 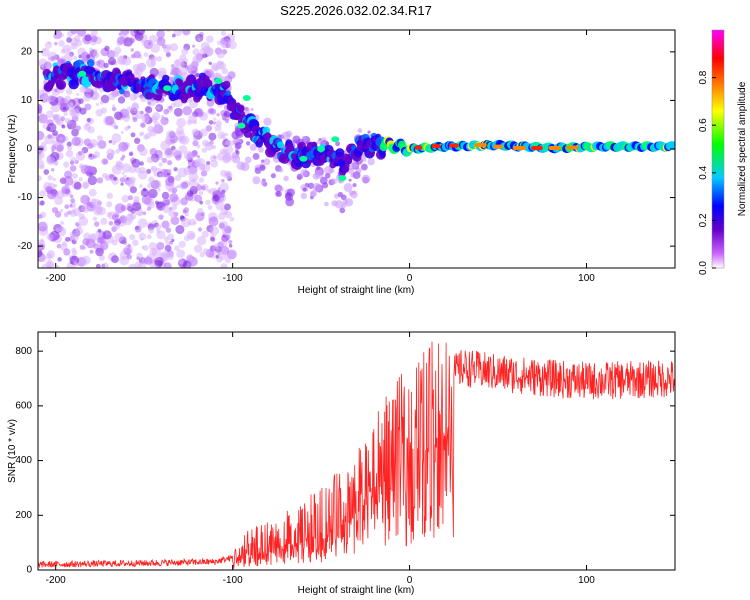 What do you see at coordinates (718, 149) in the screenshot?
I see `colorbar-gradient` at bounding box center [718, 149].